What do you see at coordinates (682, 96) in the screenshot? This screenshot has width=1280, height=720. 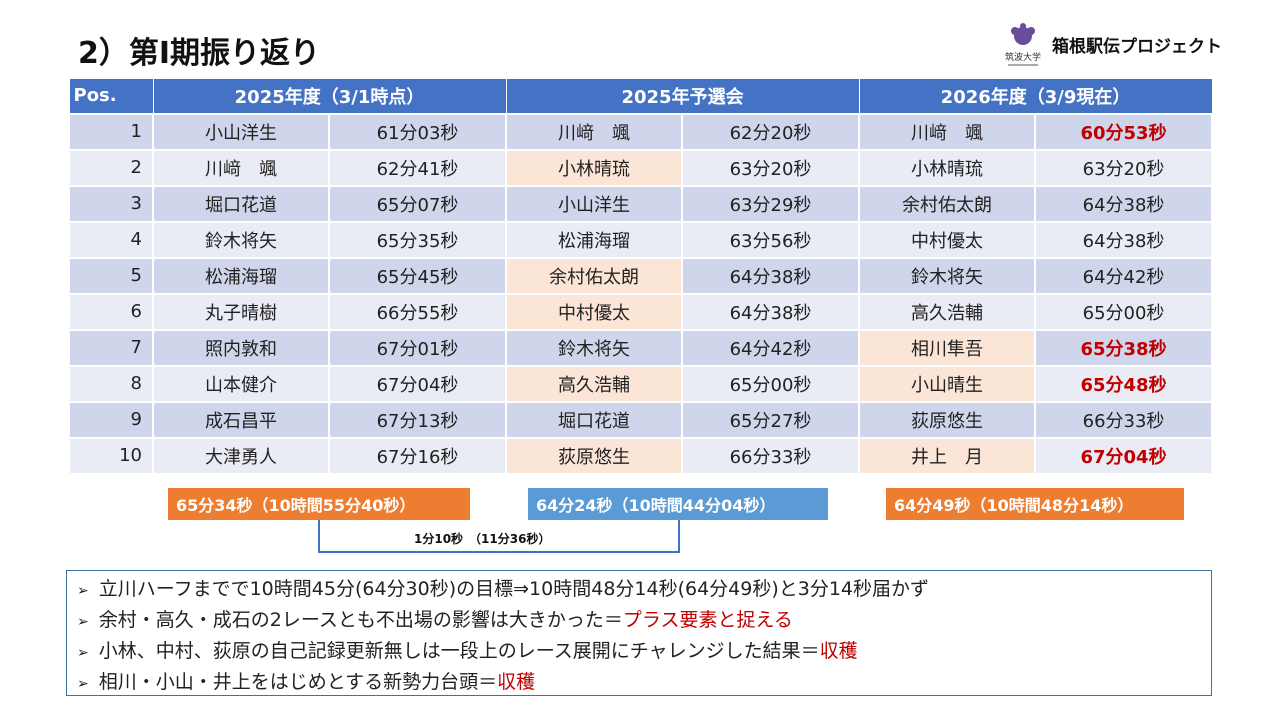 I see `header-qualifier: 2025年予選会` at bounding box center [682, 96].